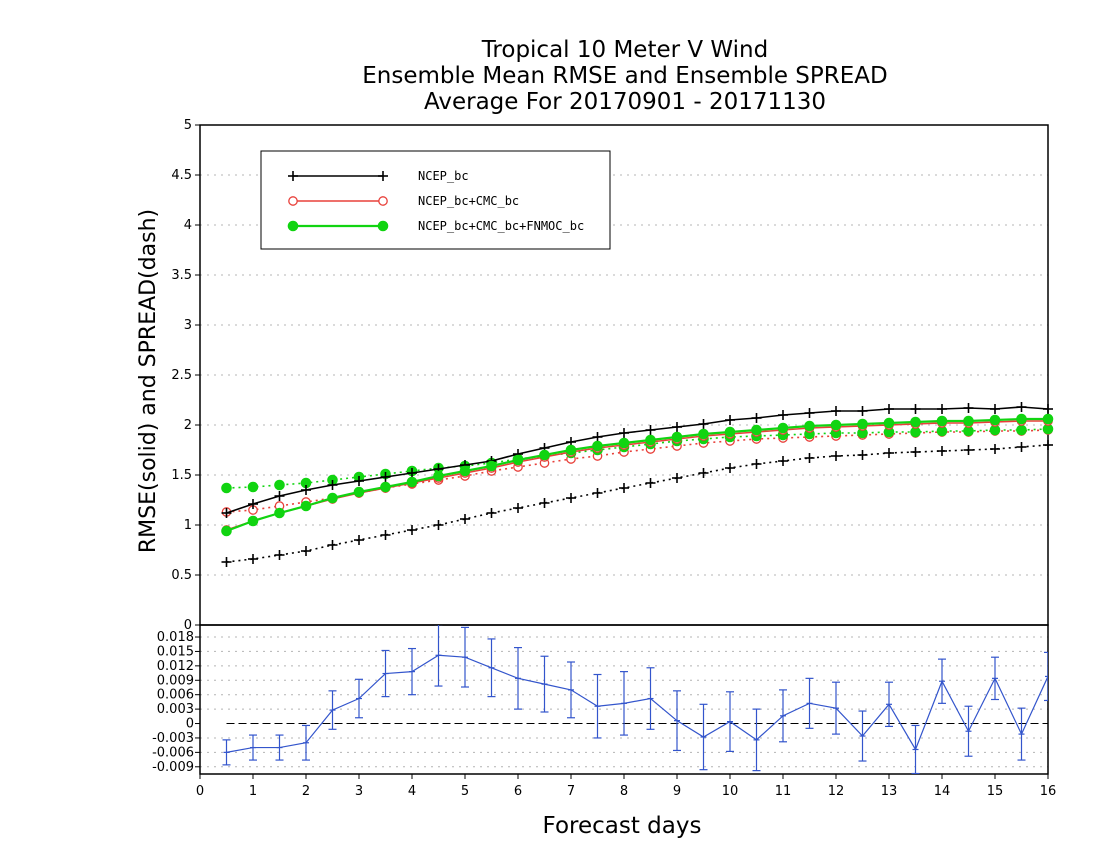  What do you see at coordinates (175, 666) in the screenshot?
I see `bottom-y-tick-label: 0.012` at bounding box center [175, 666].